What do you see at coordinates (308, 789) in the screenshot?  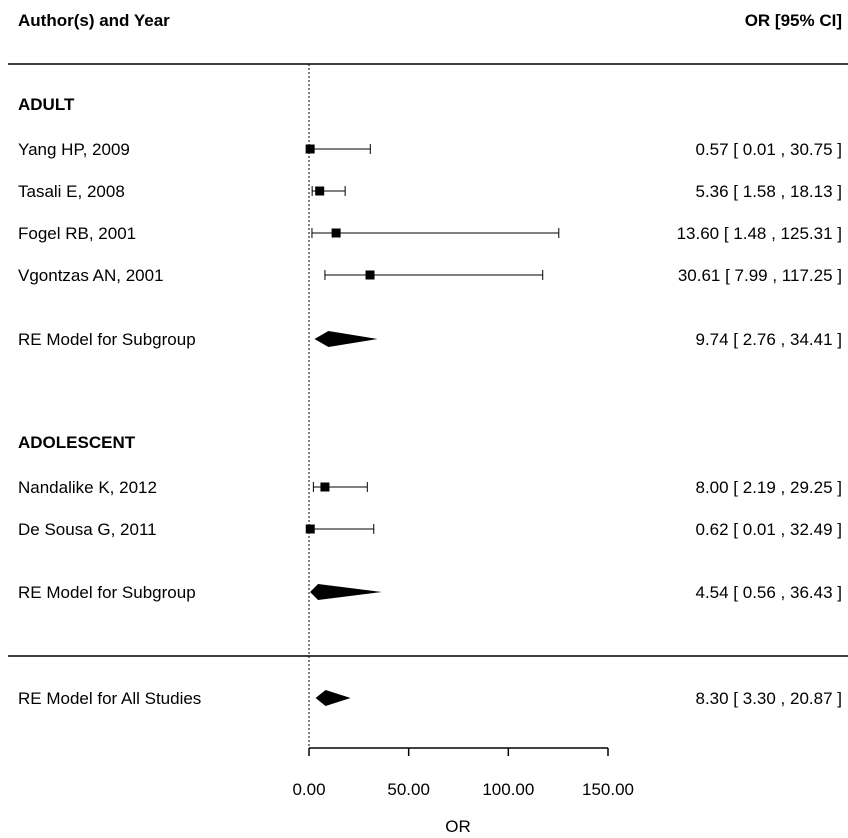 I see `x-tick-label: 0.00` at bounding box center [308, 789].